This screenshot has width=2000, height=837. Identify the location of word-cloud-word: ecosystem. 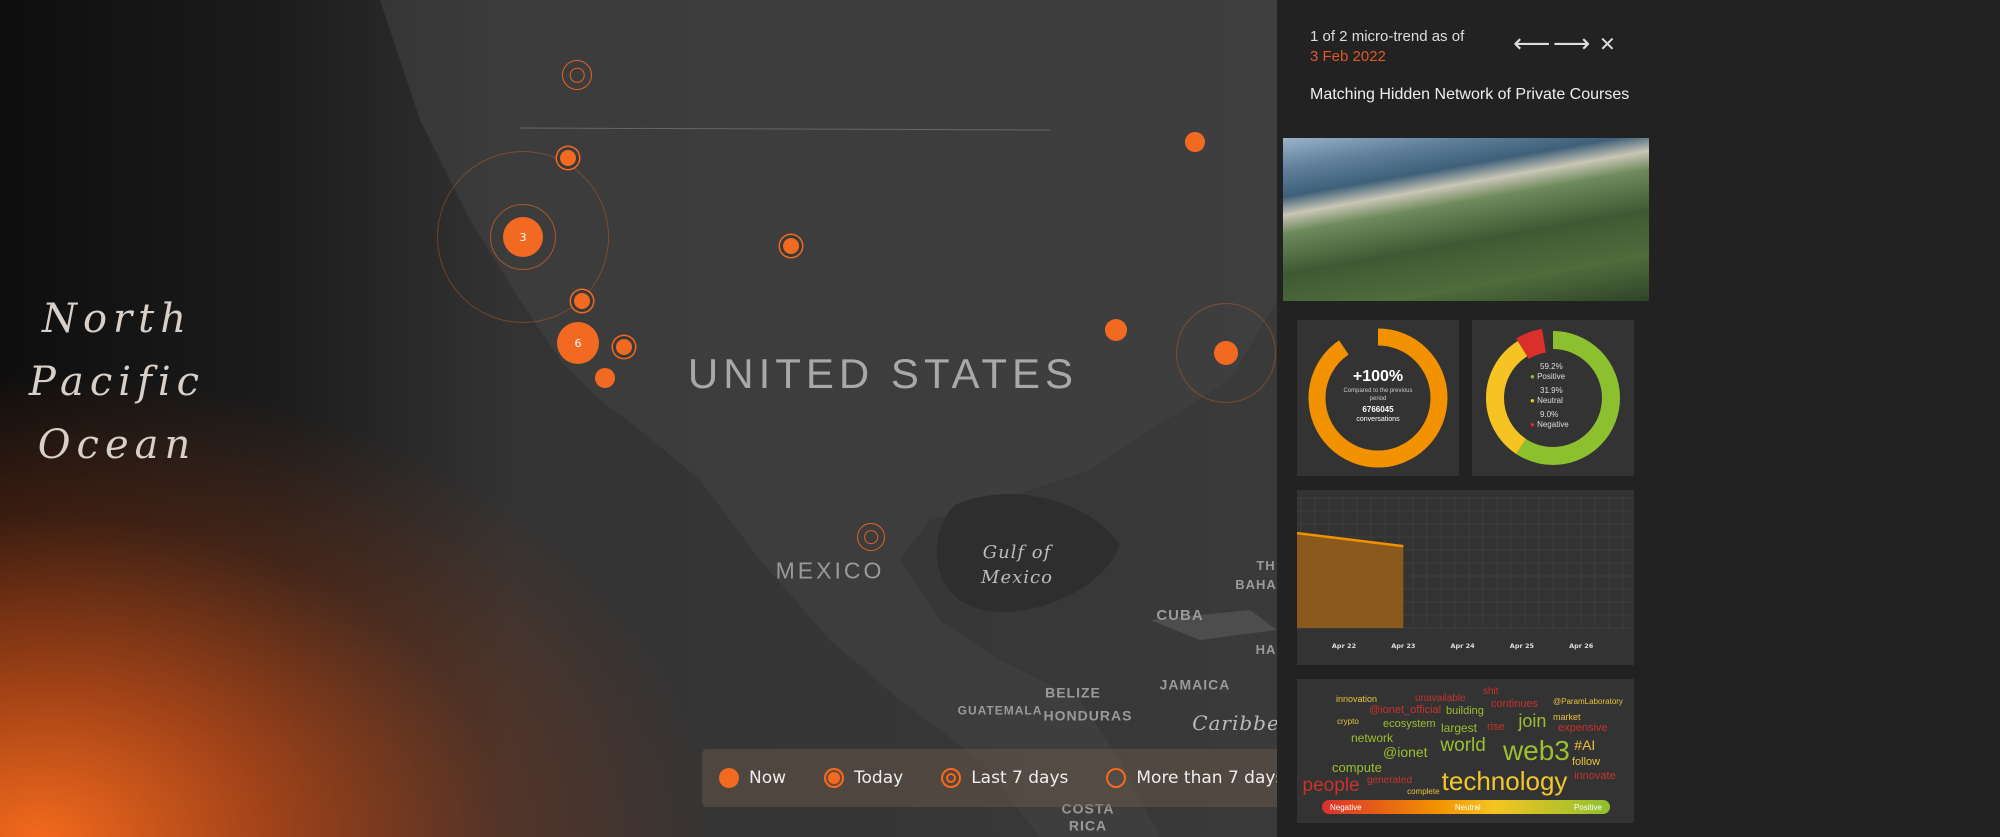
(1409, 724).